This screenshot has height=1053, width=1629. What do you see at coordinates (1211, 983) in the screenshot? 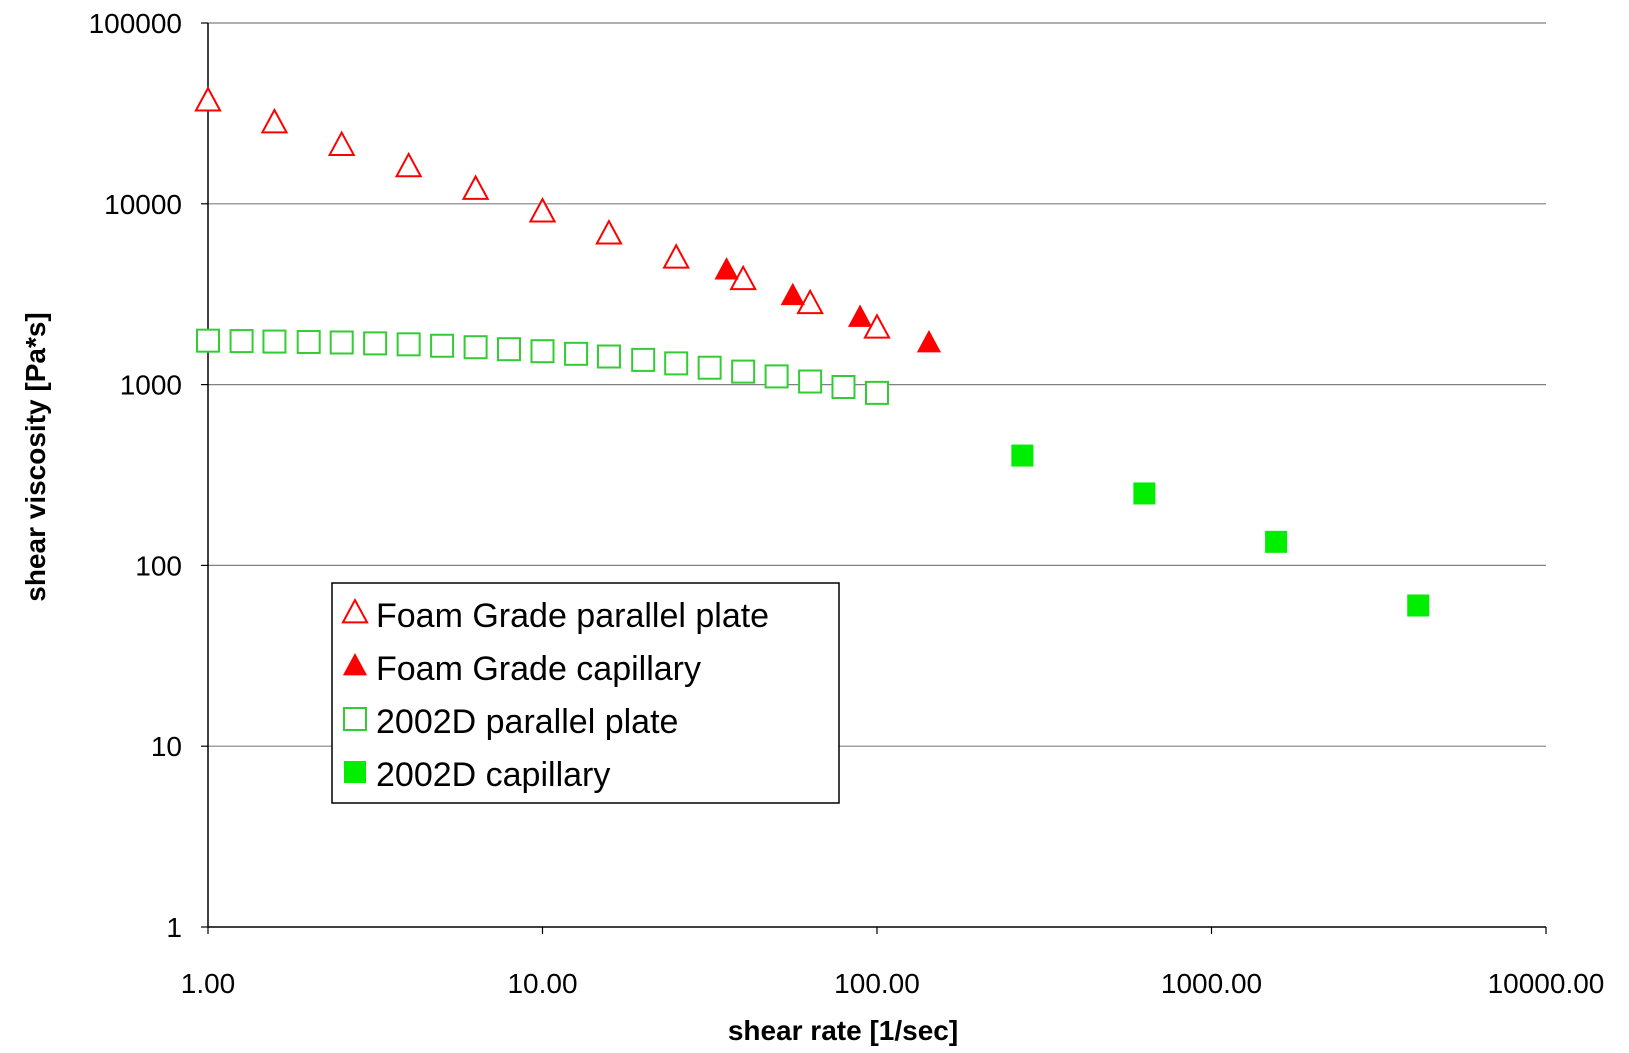
I see `x-tick-label: 1000.00` at bounding box center [1211, 983].